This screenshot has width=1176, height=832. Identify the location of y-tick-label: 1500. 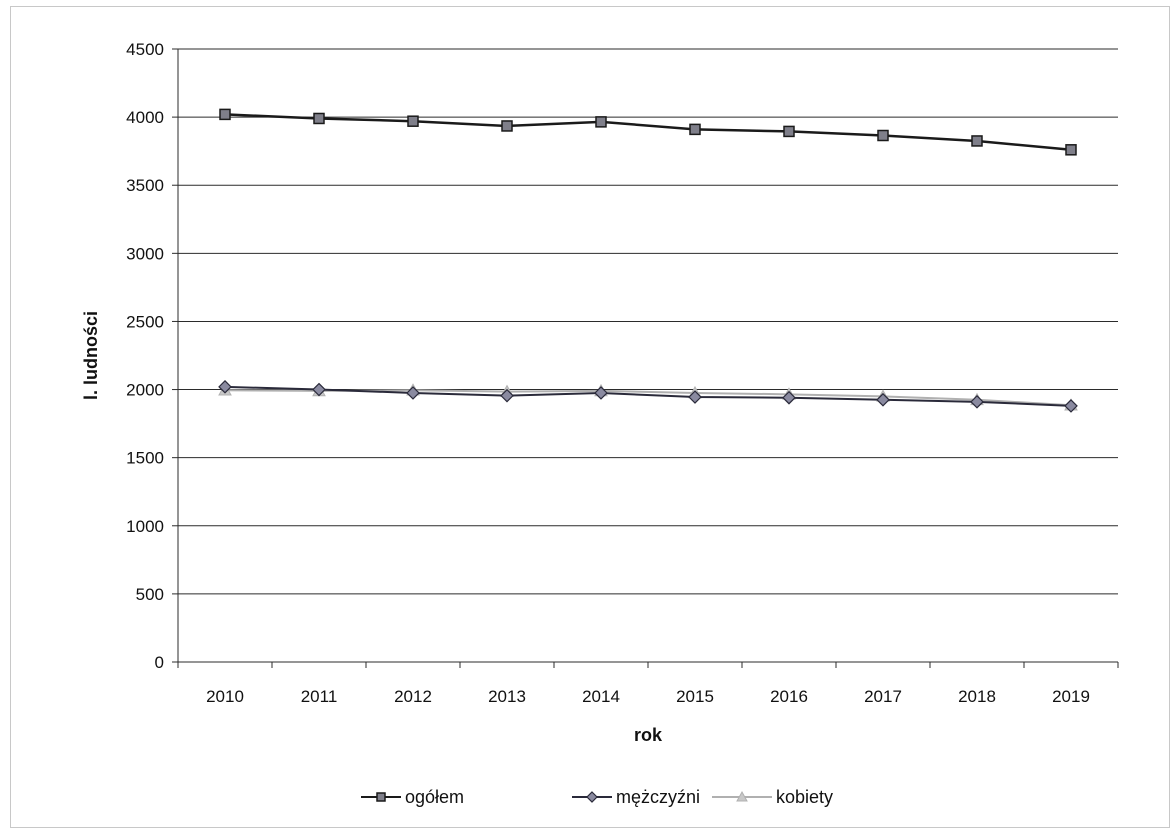
(145, 458).